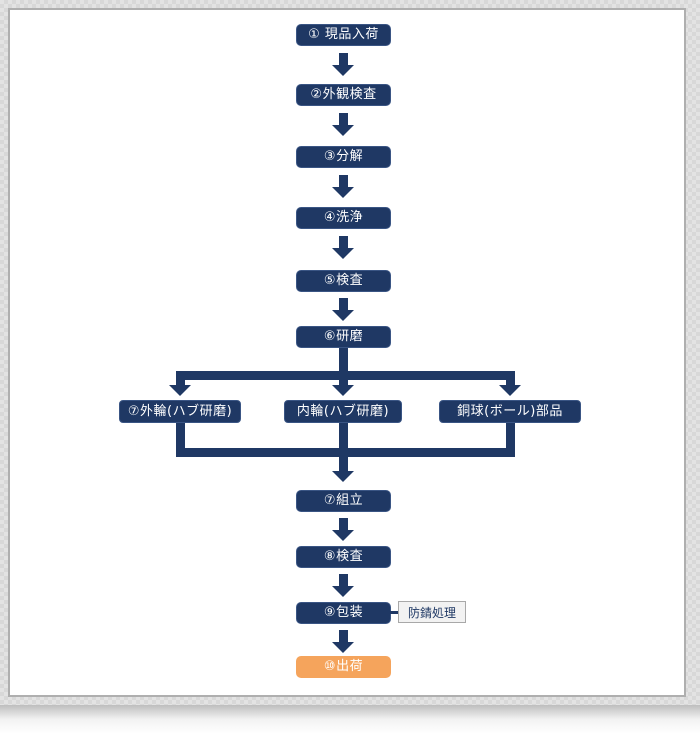 Image resolution: width=700 pixels, height=737 pixels. I want to click on flow-step-7-assembly: ⑦組立, so click(343, 501).